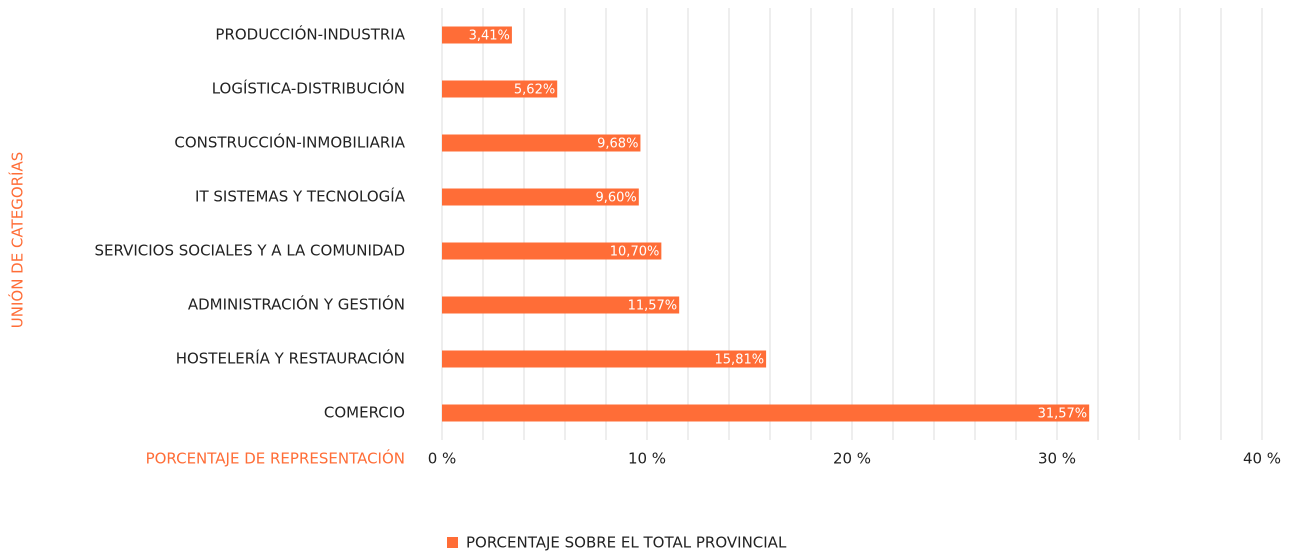 Image resolution: width=1292 pixels, height=555 pixels. I want to click on x-tick-label: 20 %, so click(852, 459).